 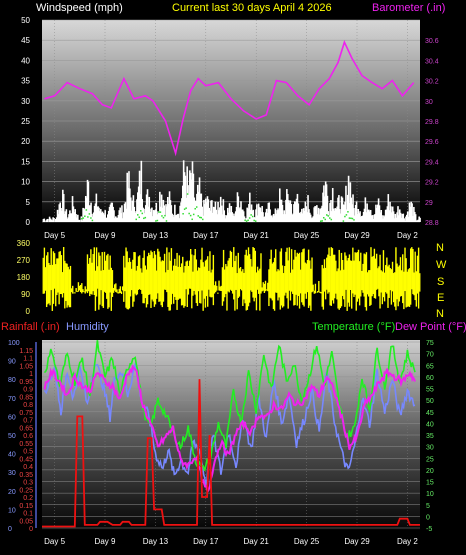 I want to click on temperature-tick-label: 40, so click(x=430, y=424).